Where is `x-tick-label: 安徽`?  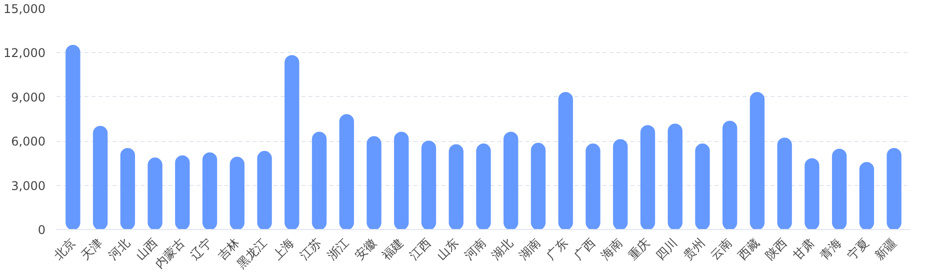
x-tick-label: 安徽 is located at coordinates (365, 249).